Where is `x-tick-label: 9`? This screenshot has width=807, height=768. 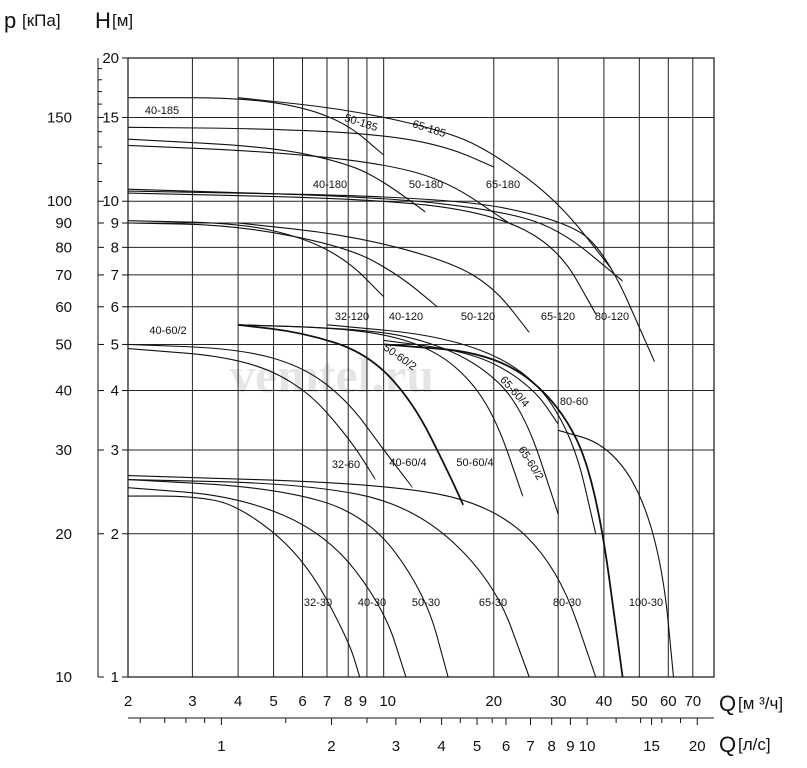
x-tick-label: 9 is located at coordinates (363, 701).